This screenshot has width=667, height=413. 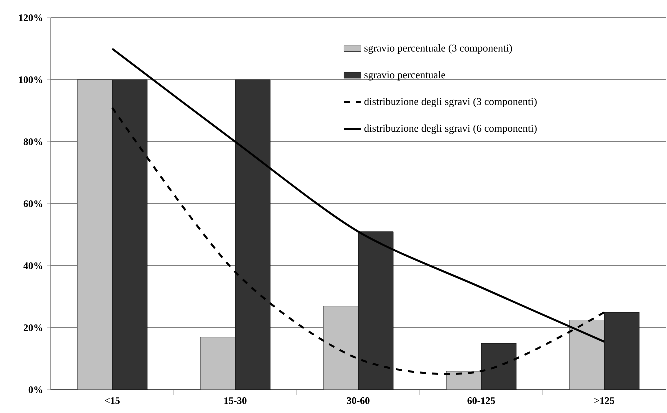 I want to click on y-tick-label: 20%, so click(x=33, y=328).